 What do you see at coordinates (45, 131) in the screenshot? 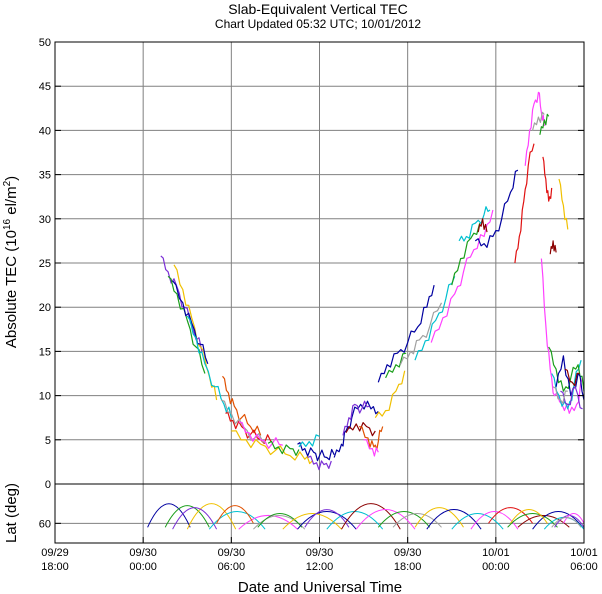
I see `y-tick-label: 40` at bounding box center [45, 131].